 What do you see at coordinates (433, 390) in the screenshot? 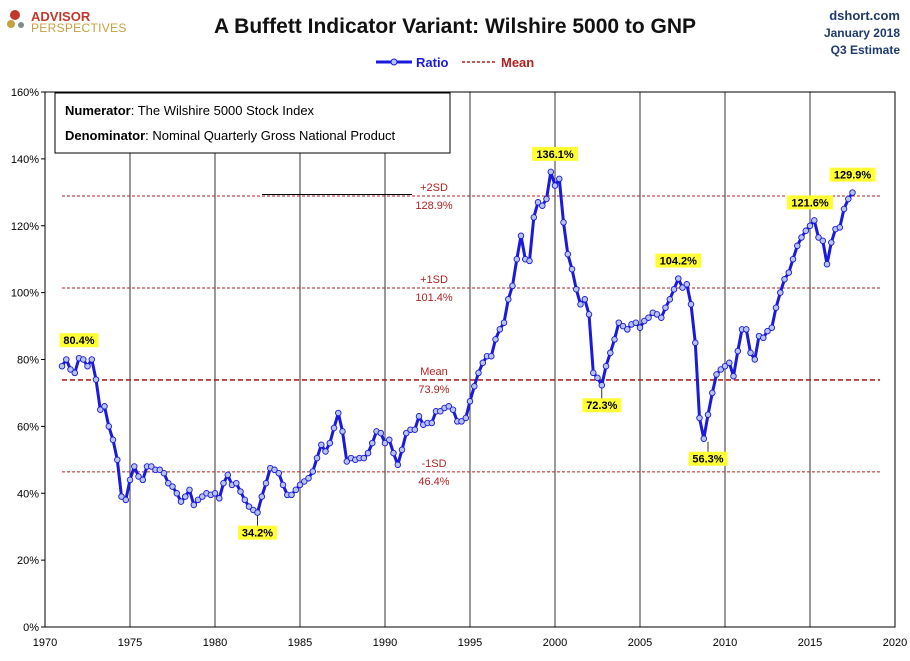
I see `ref-value-mean: 73.9%` at bounding box center [433, 390].